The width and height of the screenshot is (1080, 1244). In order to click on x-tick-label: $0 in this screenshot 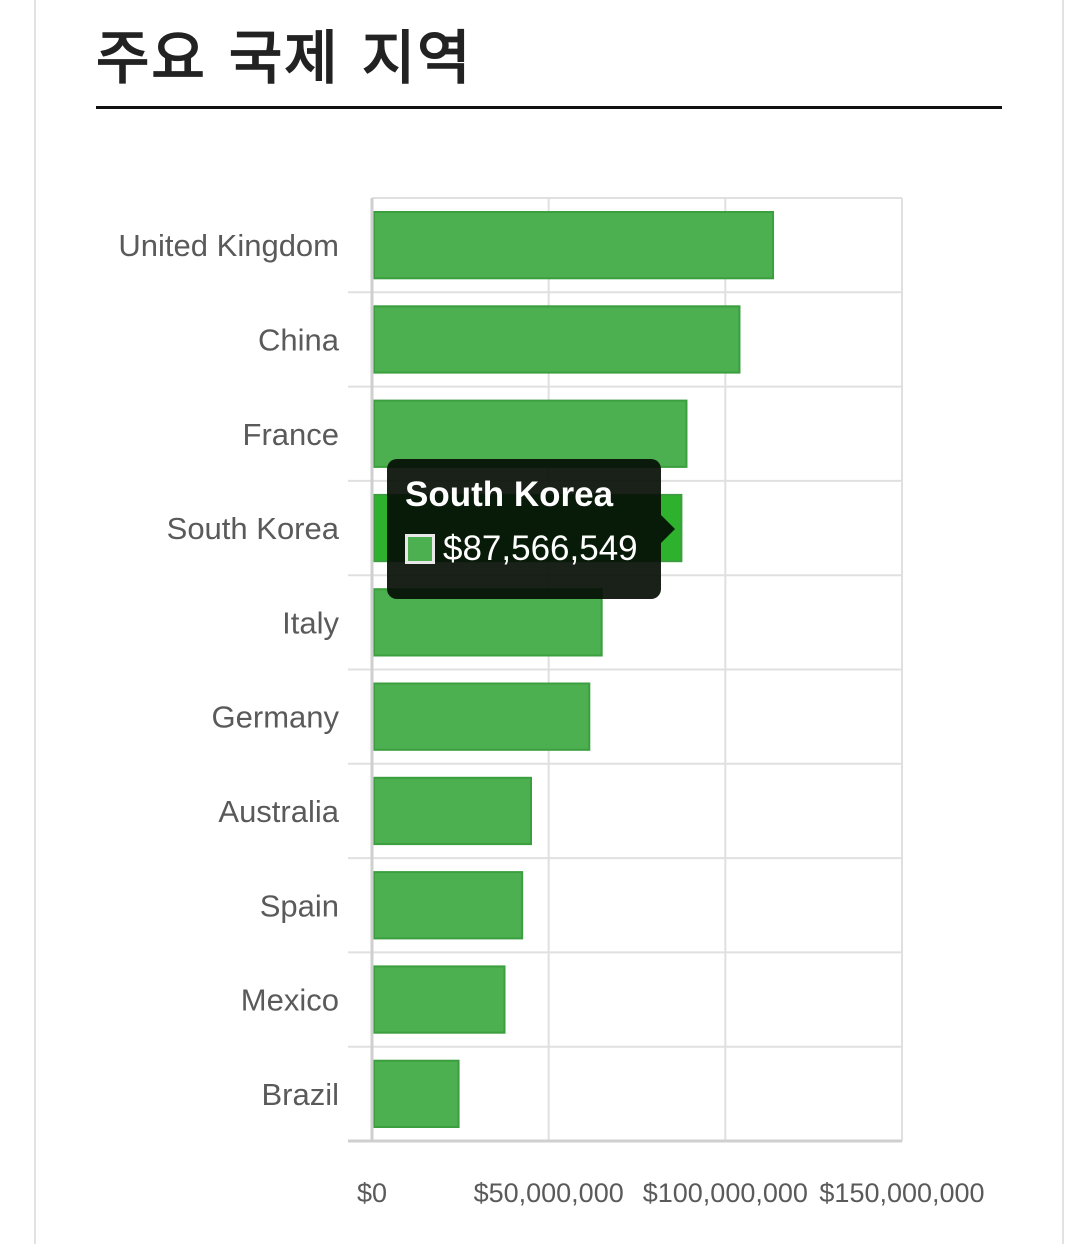, I will do `click(372, 1193)`.